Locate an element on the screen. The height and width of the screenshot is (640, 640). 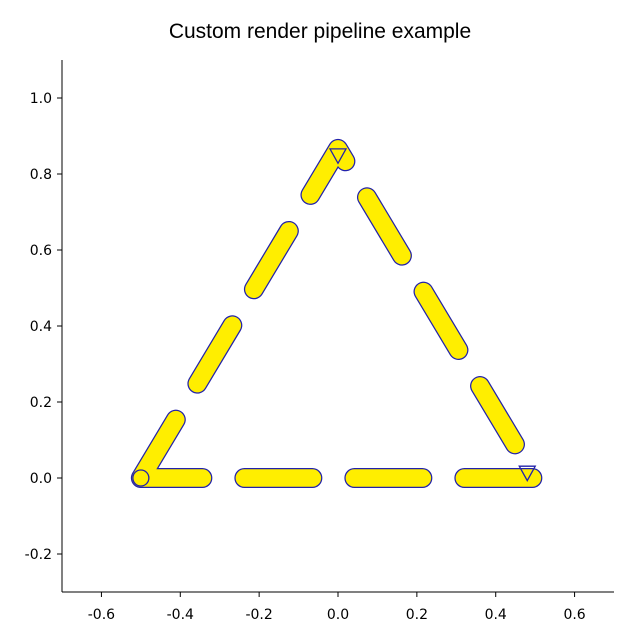
y-tick-label: 1.0 is located at coordinates (41, 99).